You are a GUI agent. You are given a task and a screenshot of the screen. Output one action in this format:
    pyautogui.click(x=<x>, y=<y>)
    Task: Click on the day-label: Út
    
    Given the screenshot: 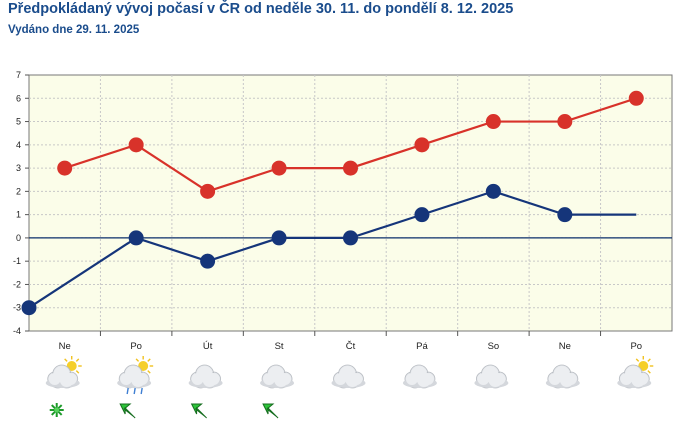 What is the action you would take?
    pyautogui.click(x=208, y=346)
    